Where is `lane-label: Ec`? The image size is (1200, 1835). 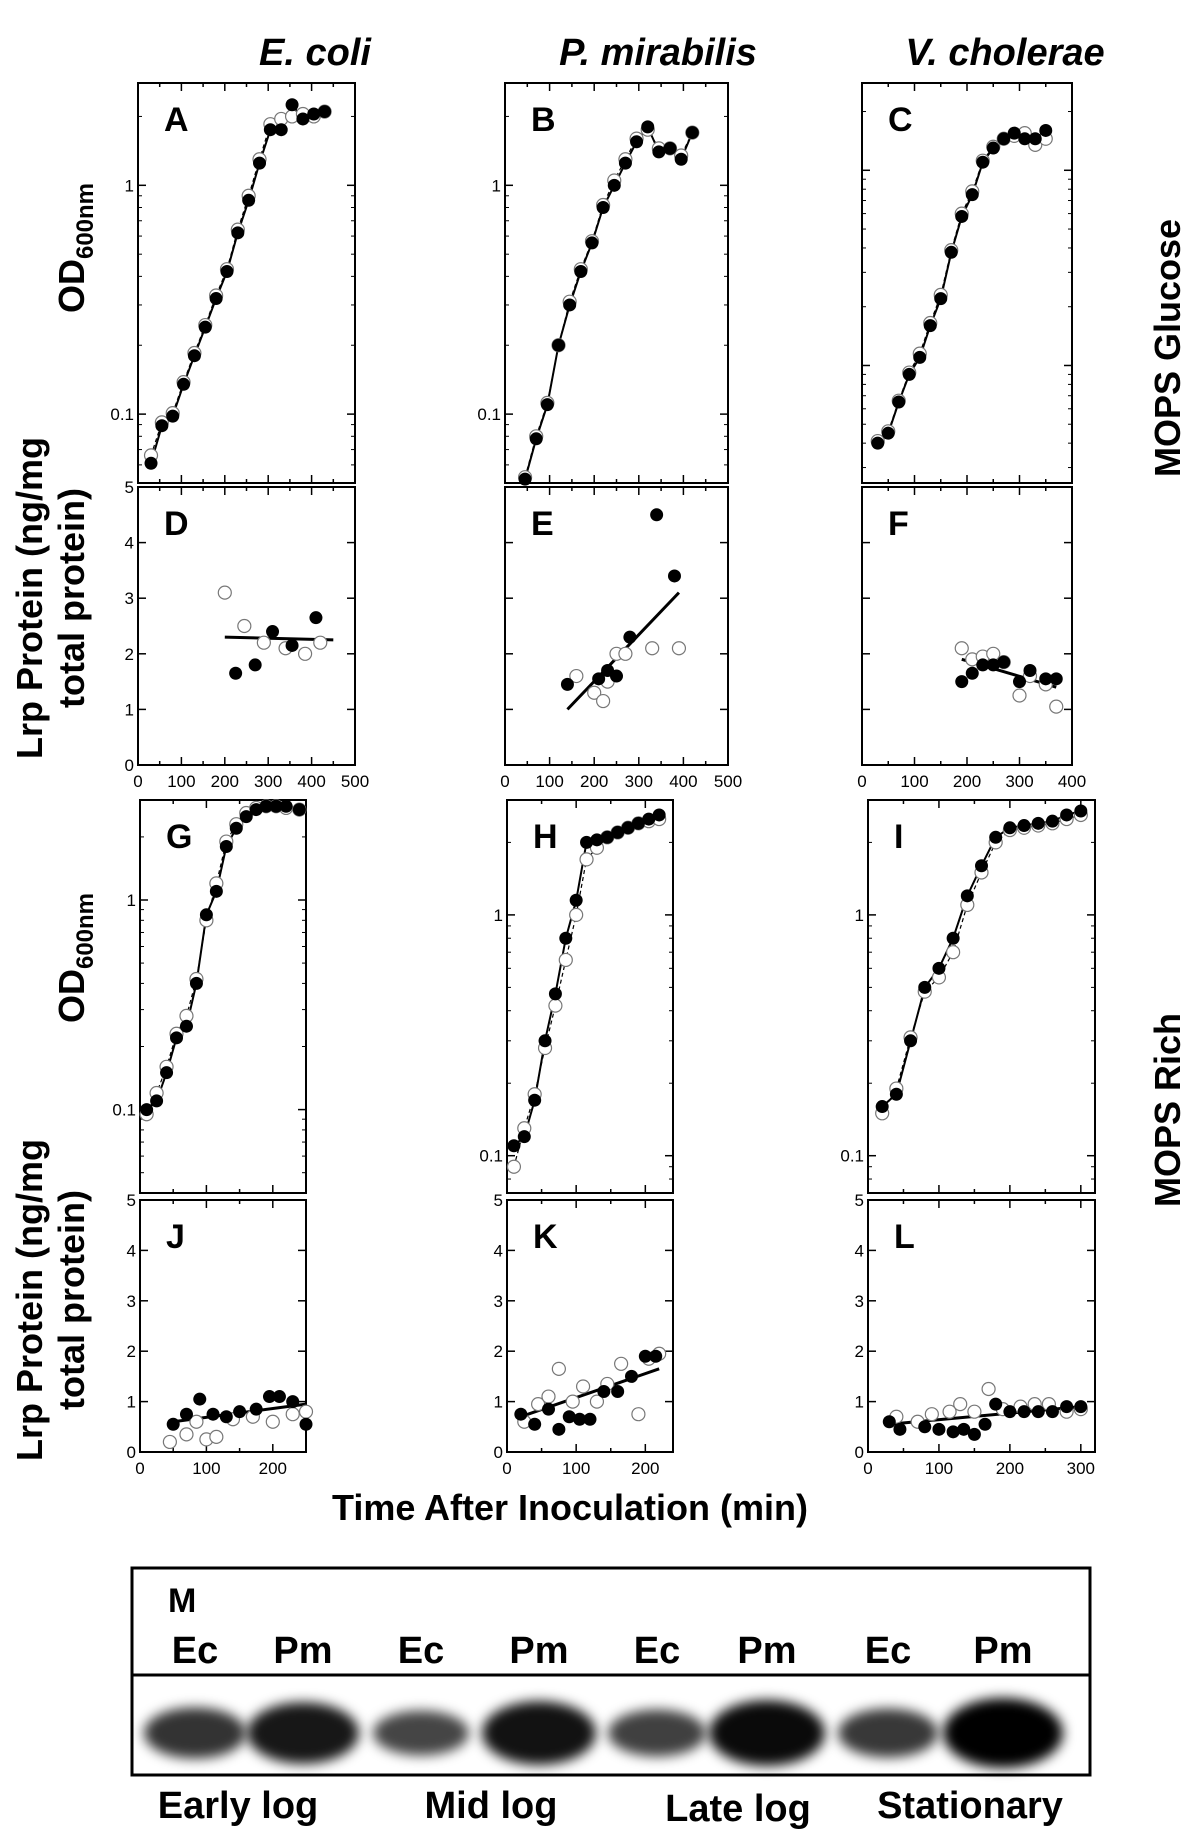 lane-label: Ec is located at coordinates (888, 1651).